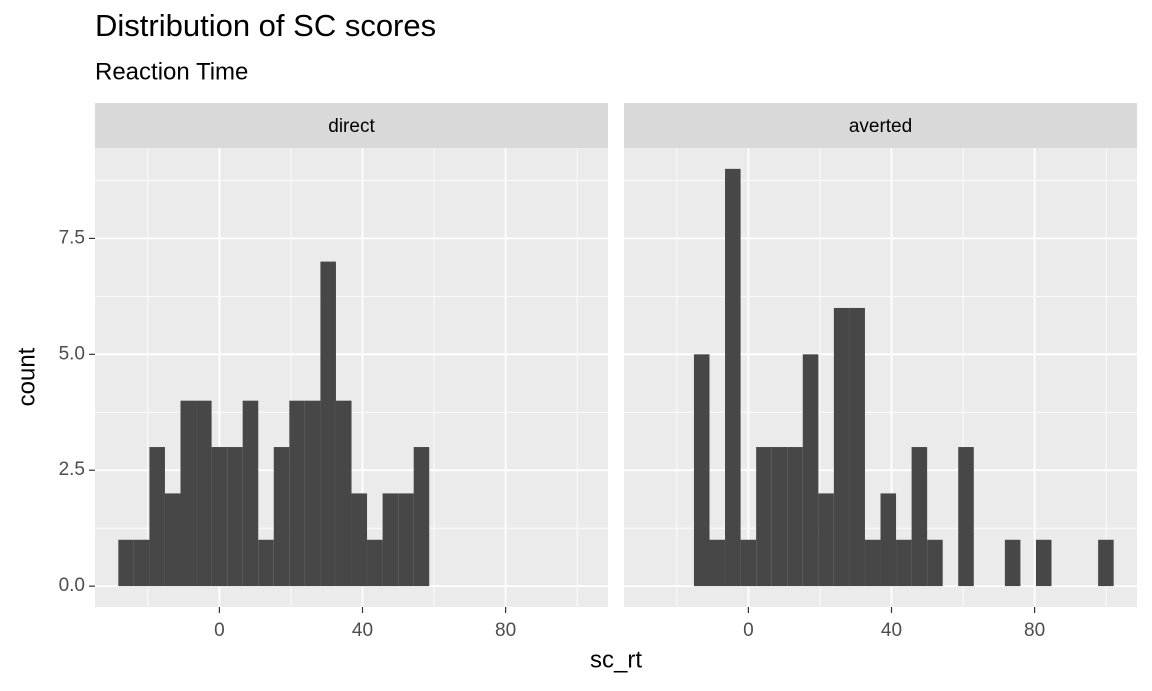 This screenshot has width=1152, height=691. Describe the element at coordinates (171, 71) in the screenshot. I see `chart-subtitle: Reaction Time` at that location.